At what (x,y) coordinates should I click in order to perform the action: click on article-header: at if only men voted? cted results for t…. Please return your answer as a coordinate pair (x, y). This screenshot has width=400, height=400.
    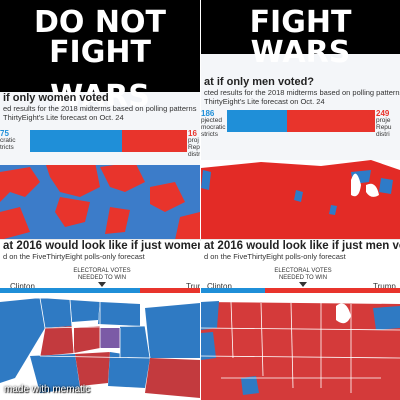
    Looking at the image, I should click on (300, 91).